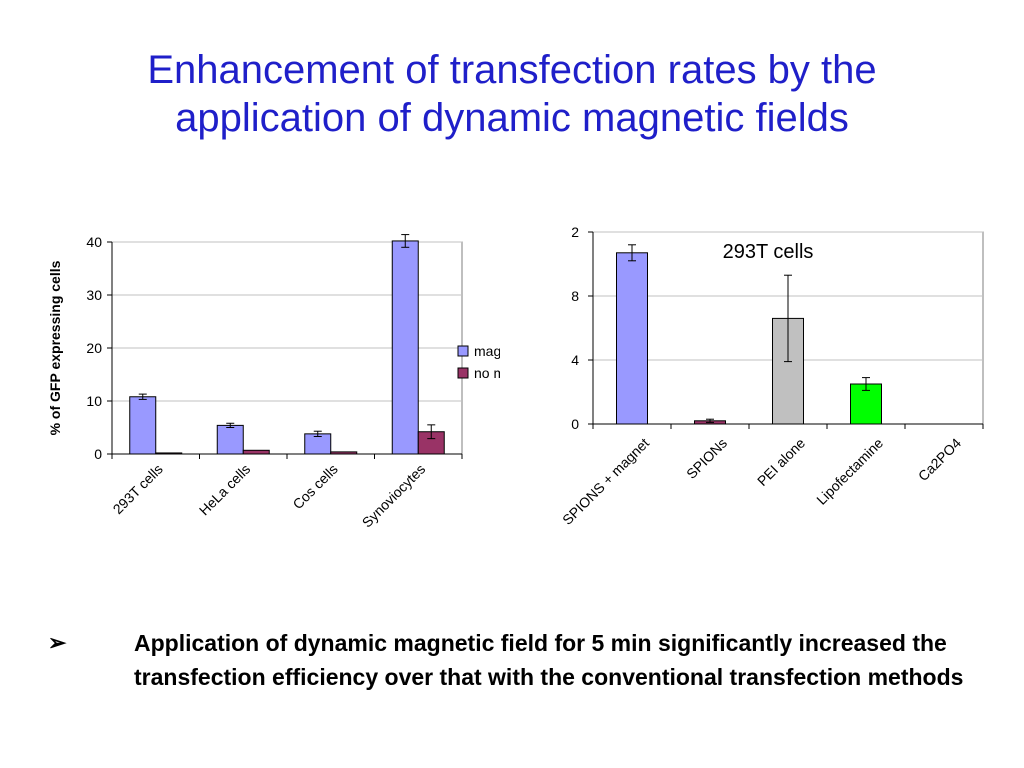 This screenshot has width=1024, height=768. What do you see at coordinates (225, 490) in the screenshot?
I see `x-tick-label: HeLa cells` at bounding box center [225, 490].